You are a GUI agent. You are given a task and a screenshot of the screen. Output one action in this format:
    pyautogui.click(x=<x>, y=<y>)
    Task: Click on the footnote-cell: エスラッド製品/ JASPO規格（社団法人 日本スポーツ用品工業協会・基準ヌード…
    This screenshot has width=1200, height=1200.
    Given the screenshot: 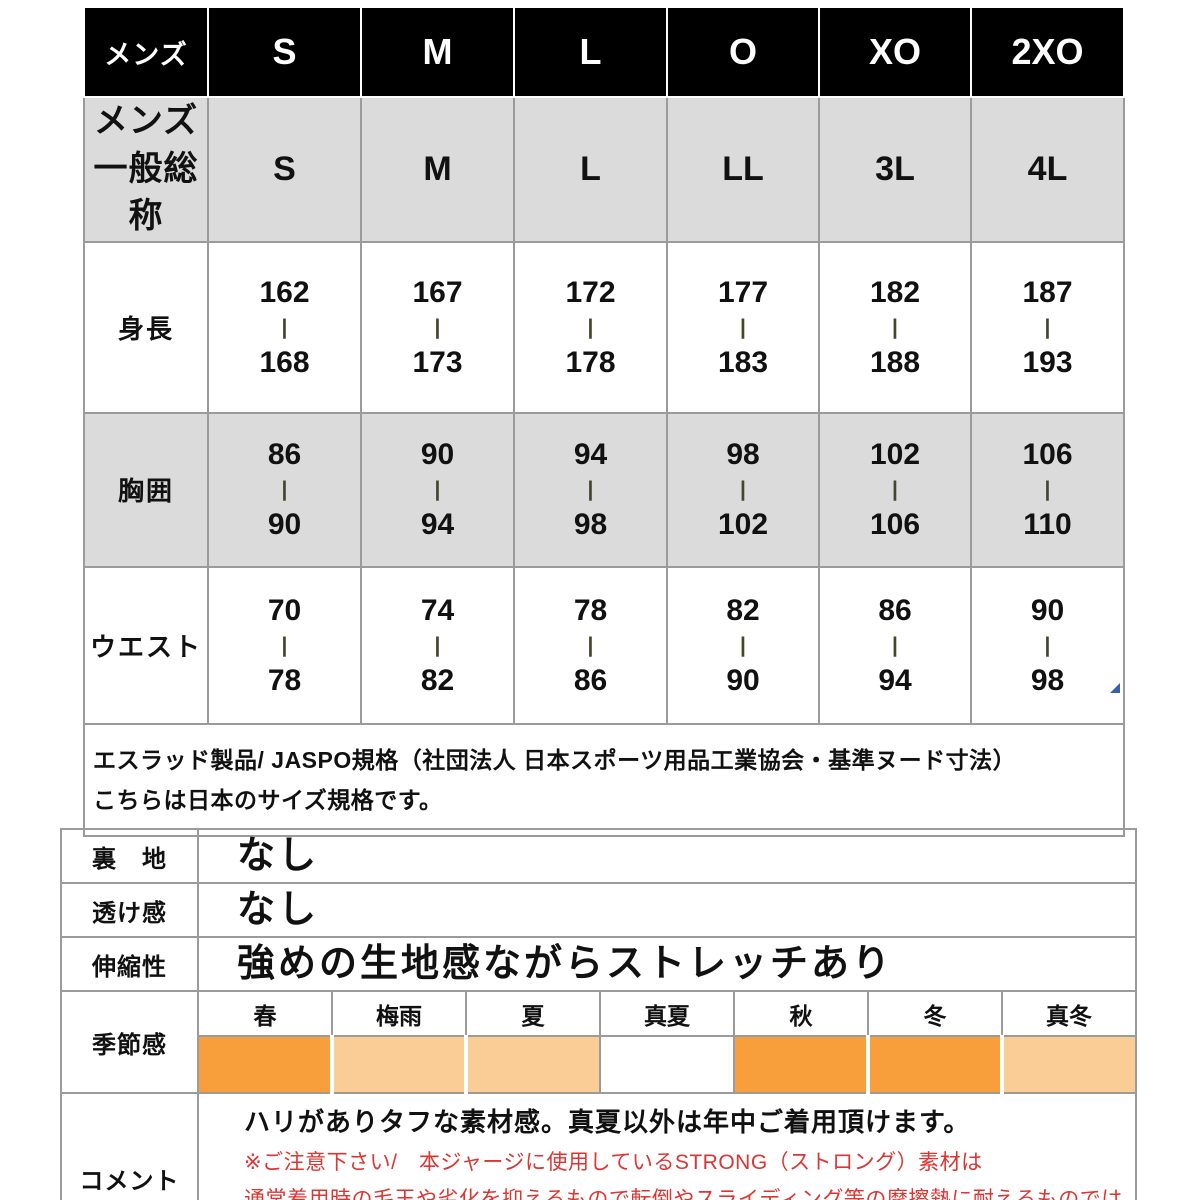 What is the action you would take?
    pyautogui.click(x=604, y=779)
    